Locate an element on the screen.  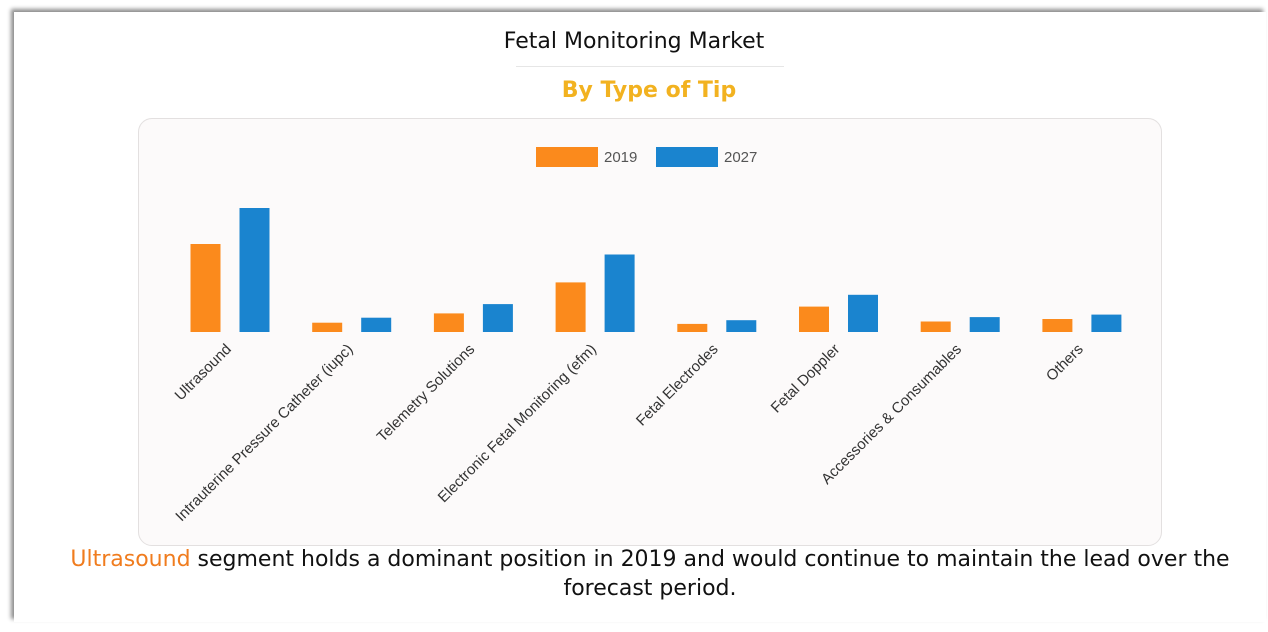
legend-label-2019: 2019 is located at coordinates (620, 157).